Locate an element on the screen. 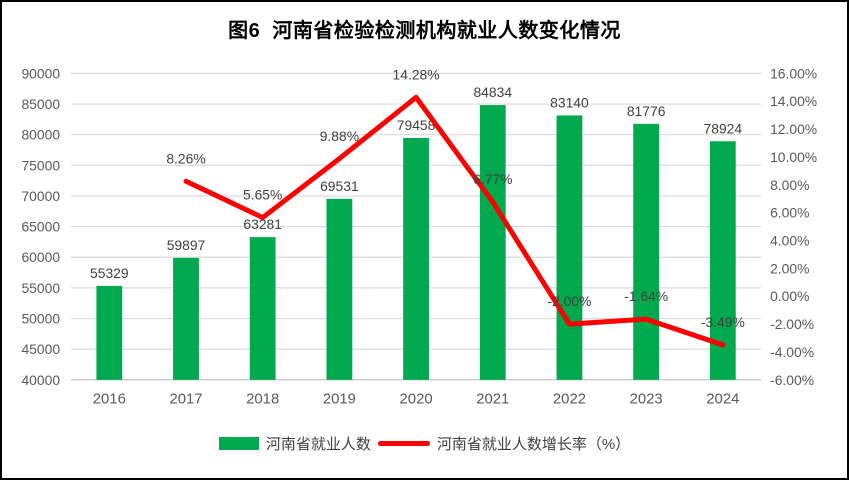 The height and width of the screenshot is (480, 849). bar-value-label: 63281 is located at coordinates (262, 224).